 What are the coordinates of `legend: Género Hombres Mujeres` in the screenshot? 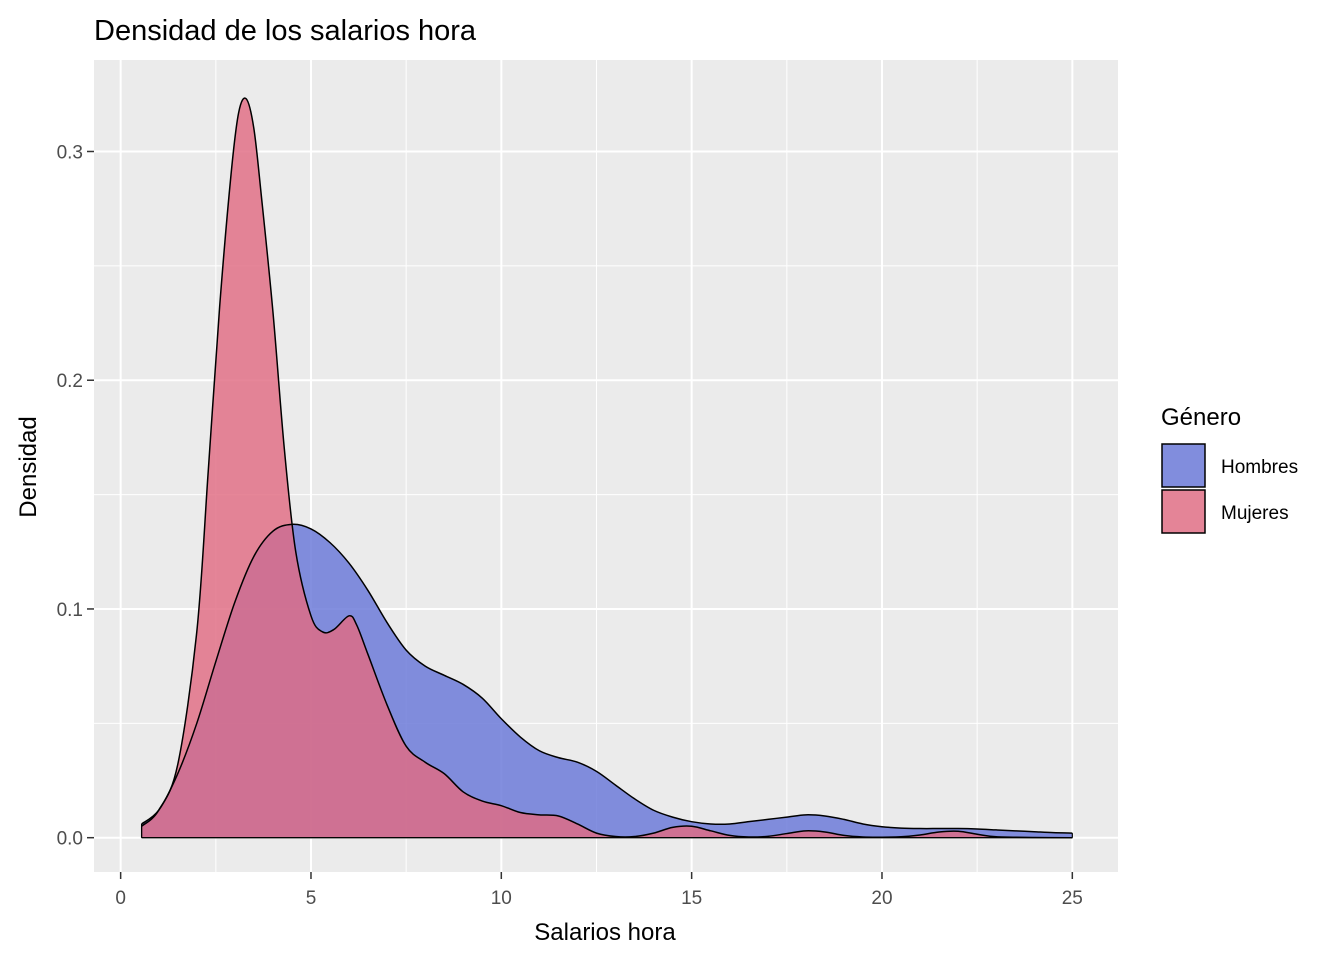 It's located at (1229, 469).